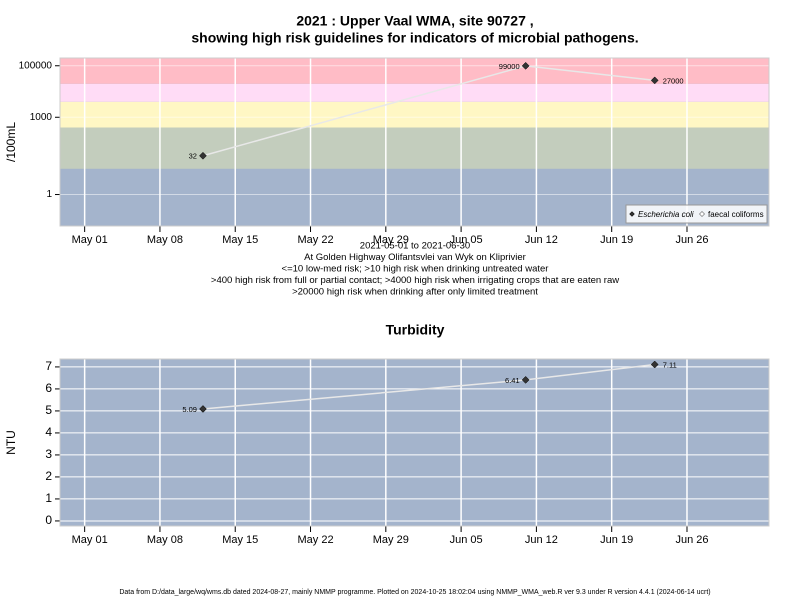  What do you see at coordinates (673, 80) in the screenshot?
I see `data-label: 27000` at bounding box center [673, 80].